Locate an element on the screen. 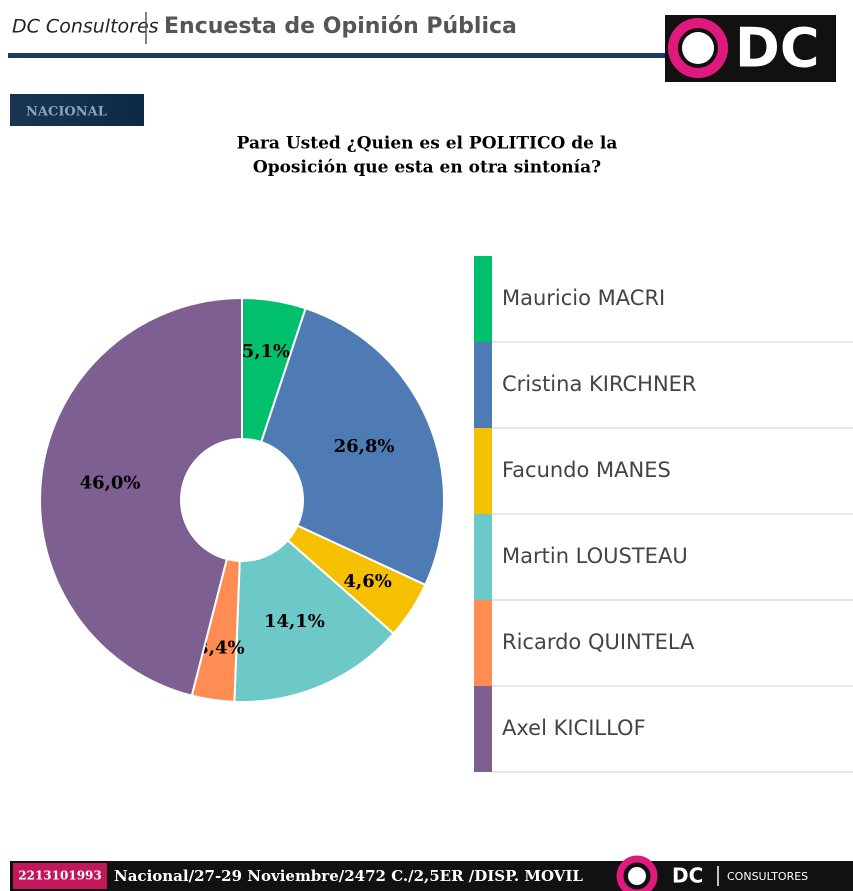 This screenshot has height=891, width=853. chart-title: Para Usted ¿Quien es el POLITICO de la is located at coordinates (427, 144).